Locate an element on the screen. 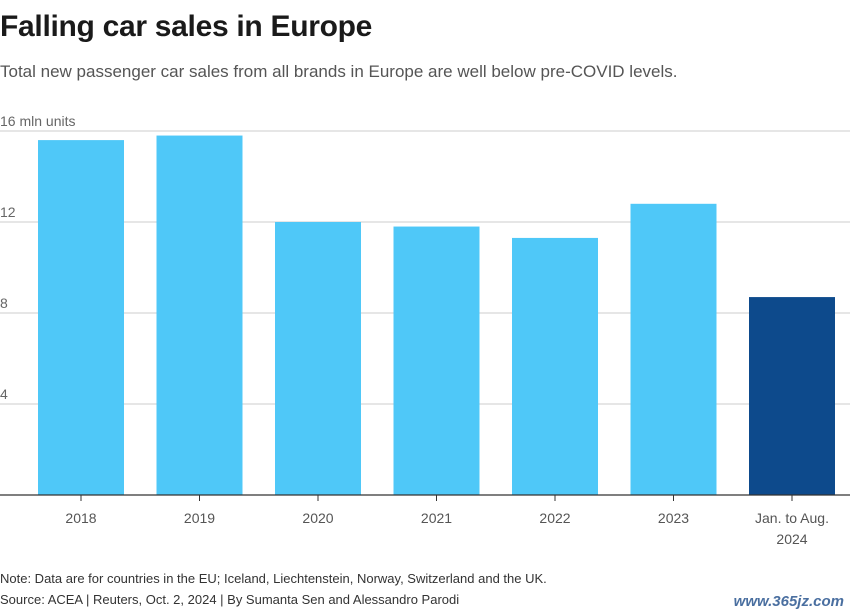 The width and height of the screenshot is (850, 614). x-tick-label: 2019 is located at coordinates (199, 518).